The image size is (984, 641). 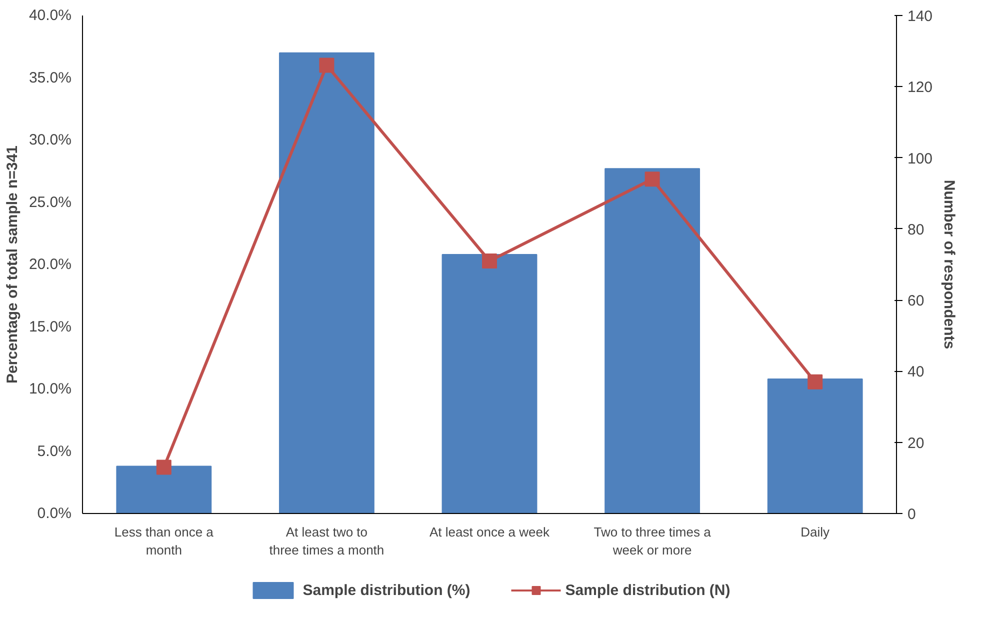 I want to click on y-tick-label: 15.0%, so click(x=50, y=327).